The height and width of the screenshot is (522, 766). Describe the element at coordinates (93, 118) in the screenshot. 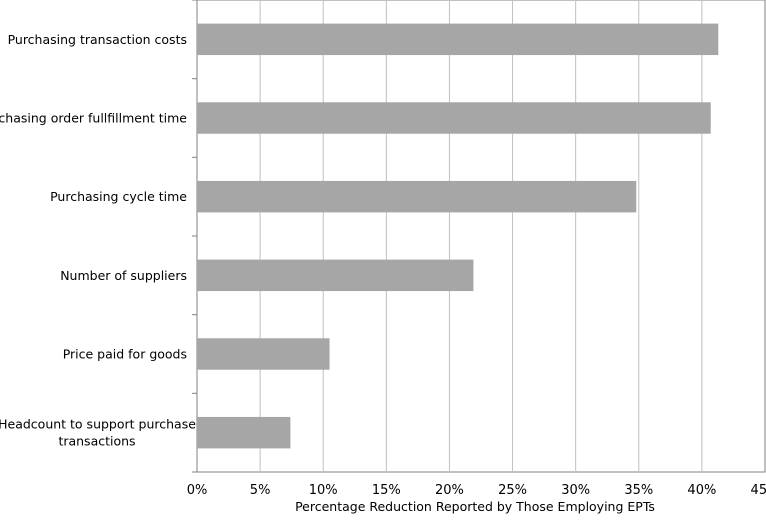

I see `category-label: Purchasing order fullfillment time` at that location.